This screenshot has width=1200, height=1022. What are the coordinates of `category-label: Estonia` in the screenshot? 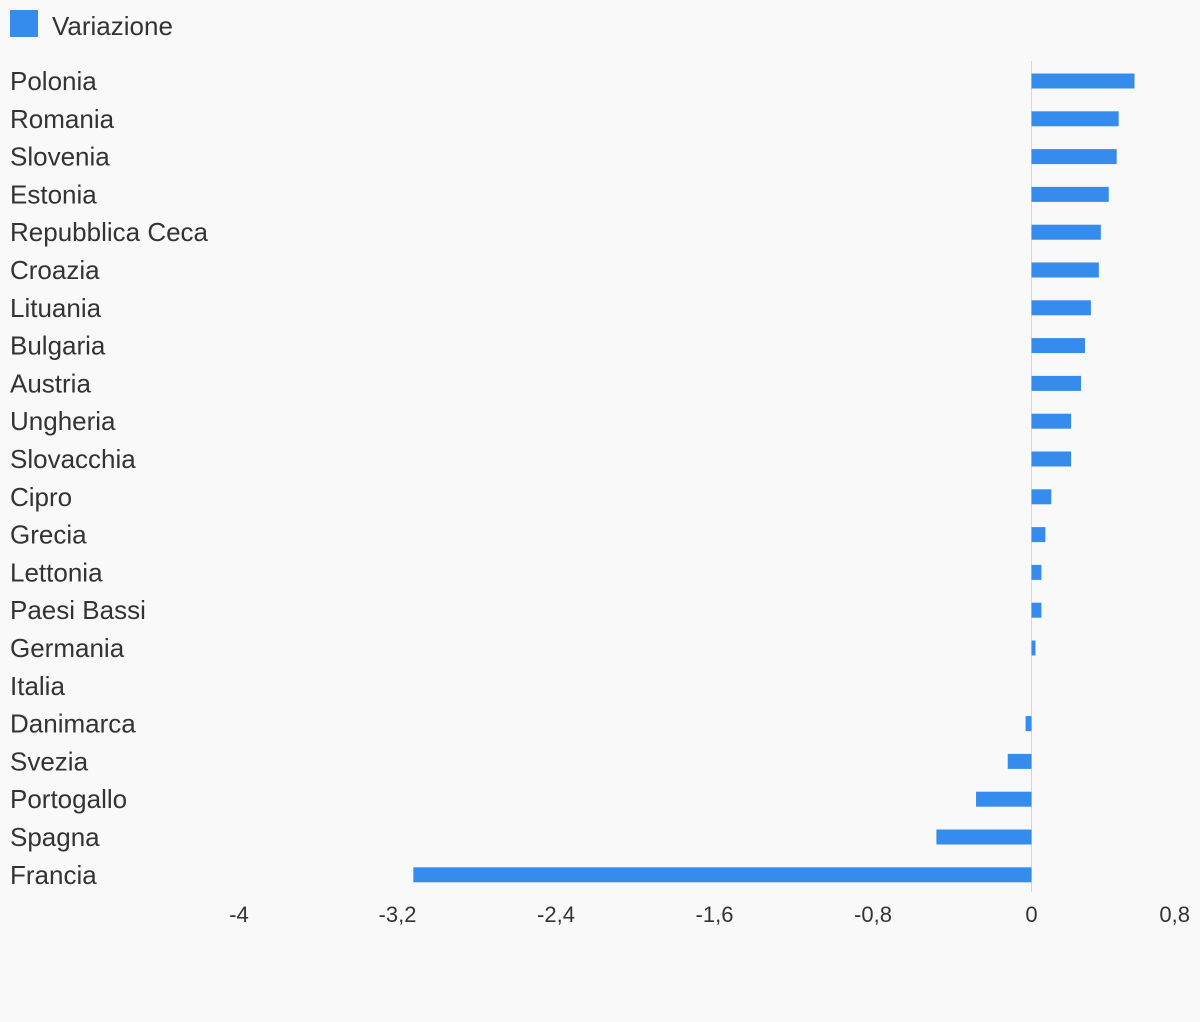 It's located at (53, 194).